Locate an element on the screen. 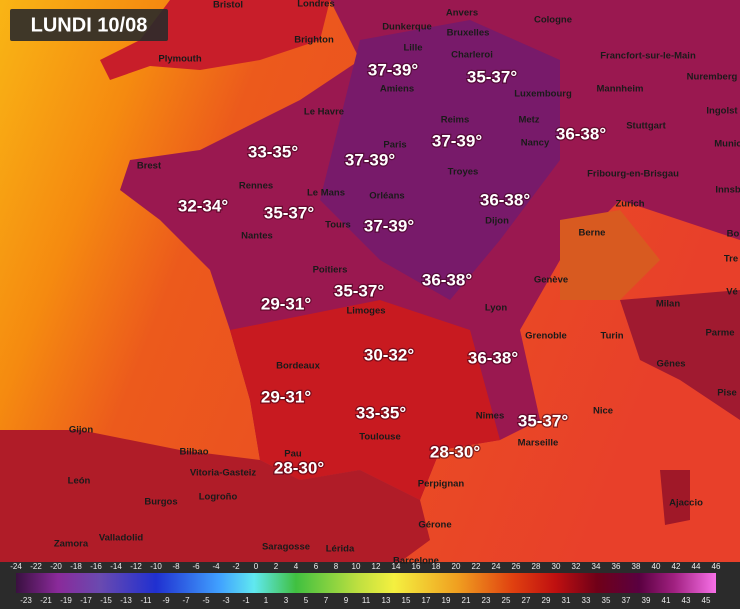  scale-tick-bottom: 1 is located at coordinates (266, 600).